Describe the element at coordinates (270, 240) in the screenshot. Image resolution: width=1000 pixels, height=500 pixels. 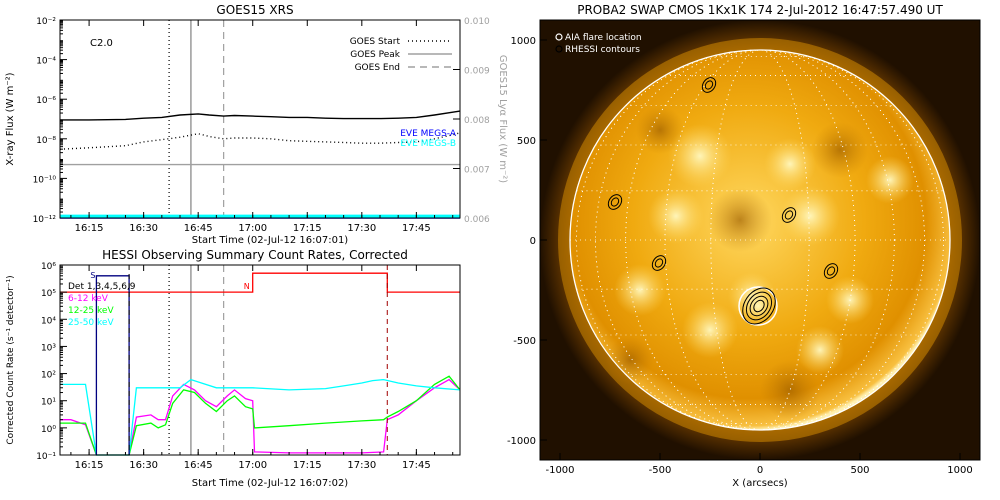
I see `goes-x-axis-label: Start Time (02-Jul-12 16:07:01)` at that location.